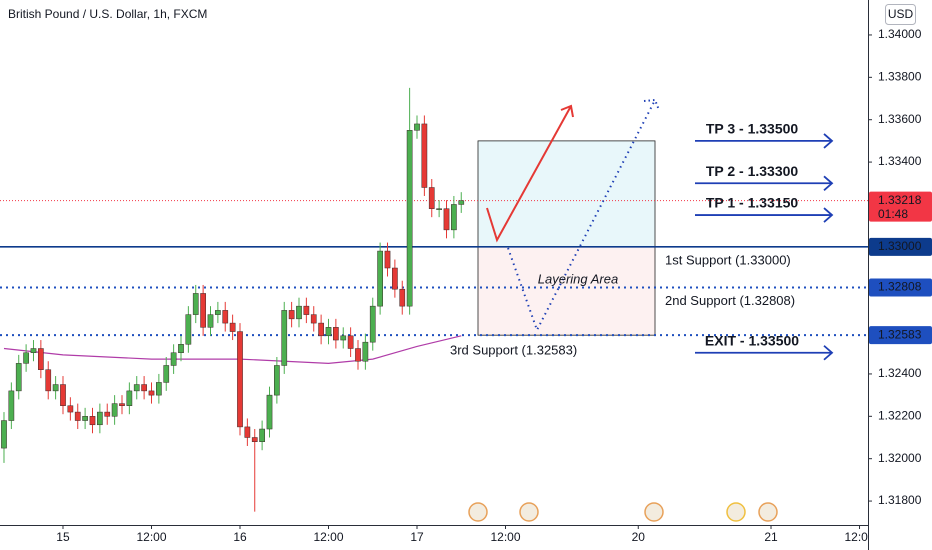  What do you see at coordinates (752, 340) in the screenshot?
I see `target-label: EXIT - 1.33500` at bounding box center [752, 340].